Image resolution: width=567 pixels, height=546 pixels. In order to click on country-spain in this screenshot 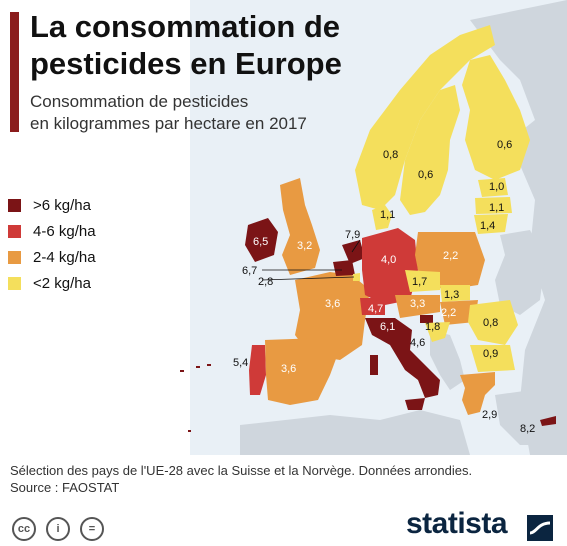, I will do `click(302, 371)`.